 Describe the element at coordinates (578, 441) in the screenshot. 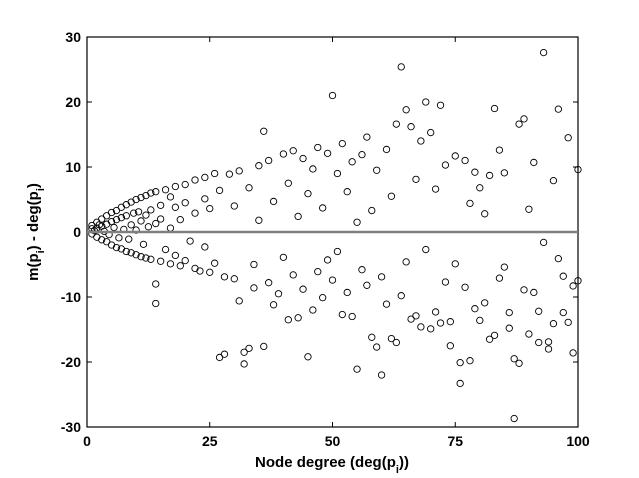

I see `x-tick-label: 100` at that location.